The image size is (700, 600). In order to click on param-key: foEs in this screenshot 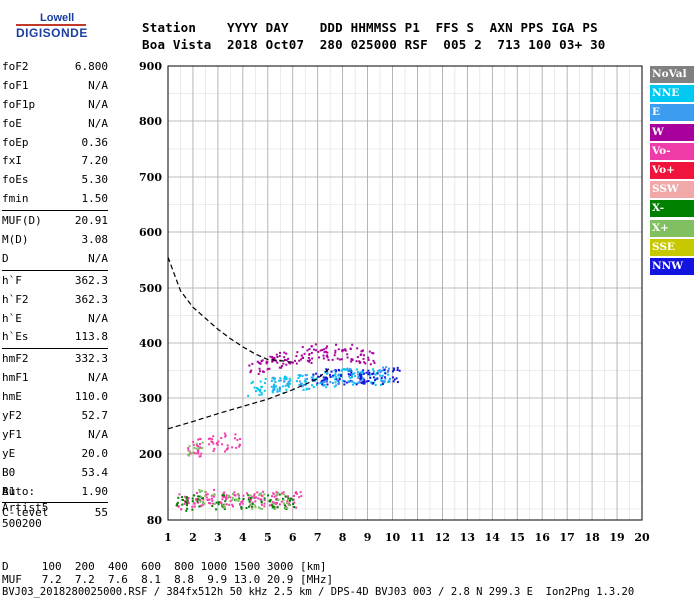, I will do `click(15, 180)`.